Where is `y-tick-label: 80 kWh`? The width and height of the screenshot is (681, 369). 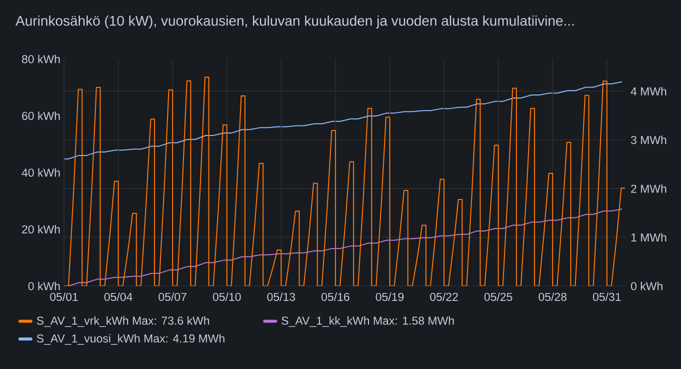
y-tick-label: 80 kWh is located at coordinates (41, 59).